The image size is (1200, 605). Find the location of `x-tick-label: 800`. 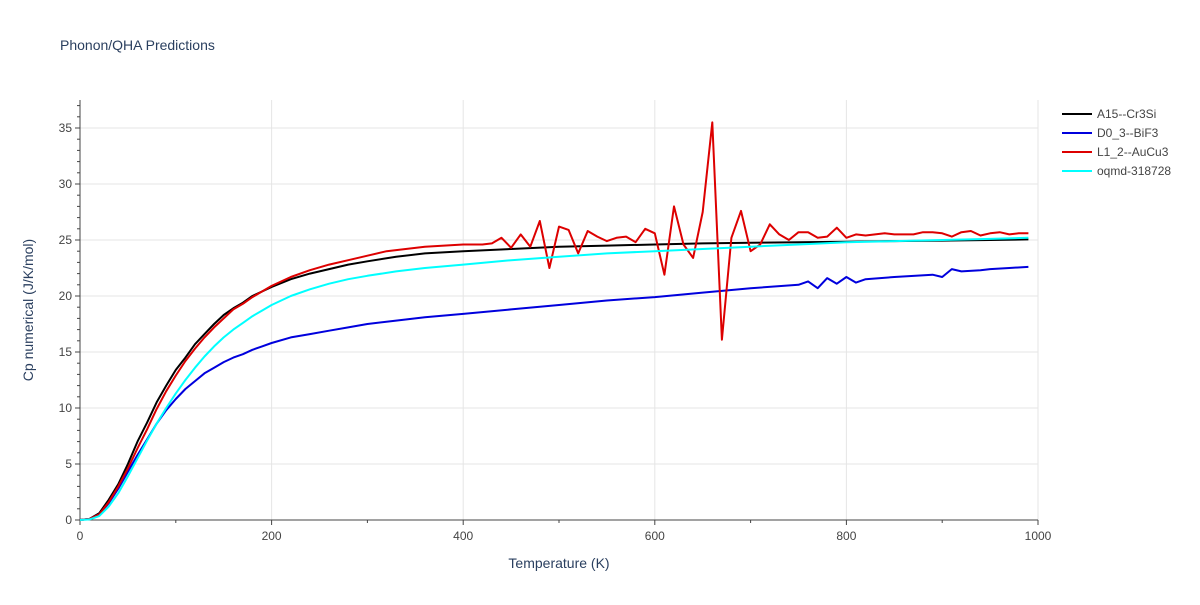

x-tick-label: 800 is located at coordinates (846, 536).